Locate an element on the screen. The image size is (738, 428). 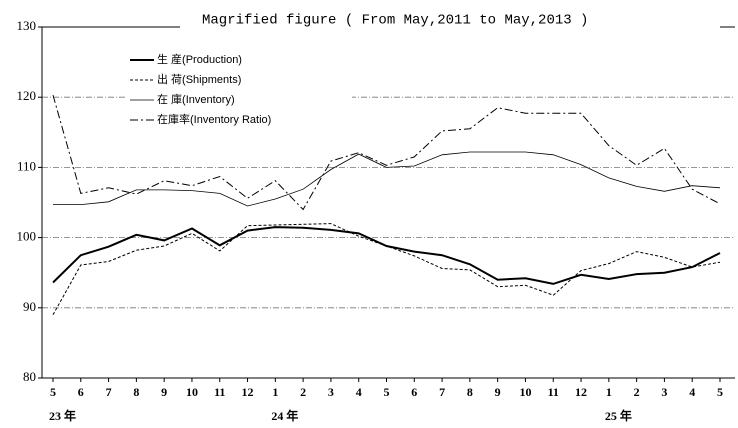
title-bg is located at coordinates (450, 23).